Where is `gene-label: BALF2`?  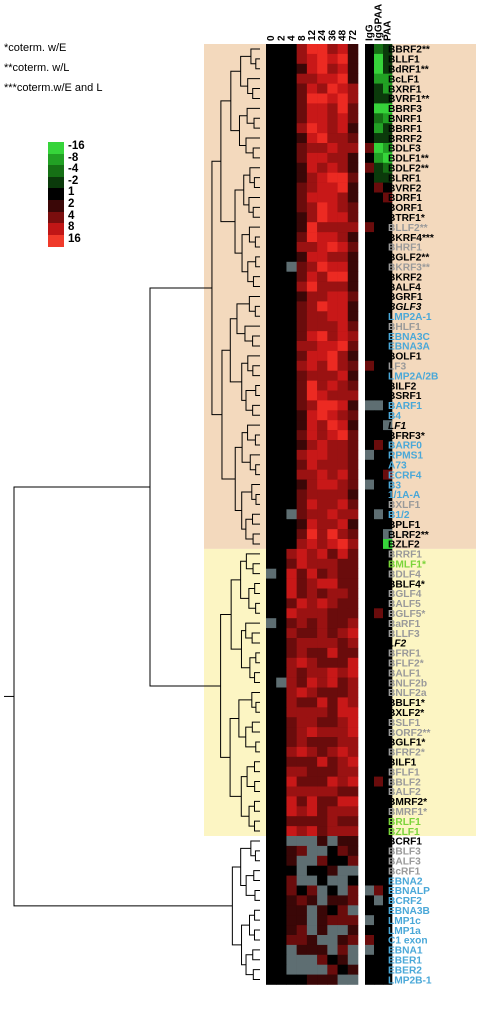
gene-label: BALF2 is located at coordinates (404, 792).